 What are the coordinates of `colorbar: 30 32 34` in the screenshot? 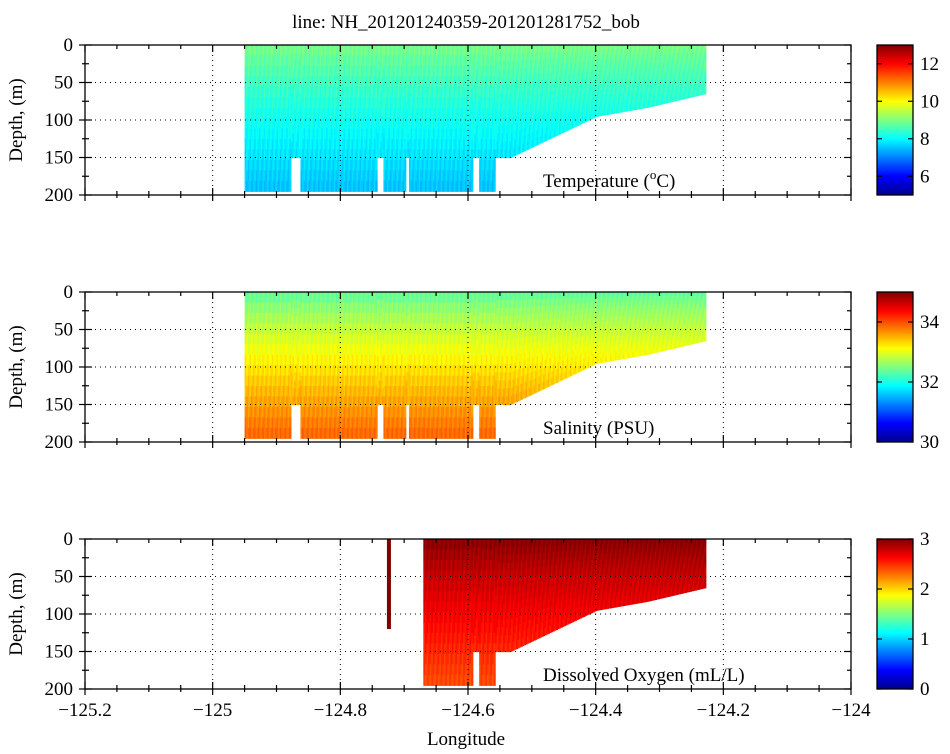 It's located at (908, 372).